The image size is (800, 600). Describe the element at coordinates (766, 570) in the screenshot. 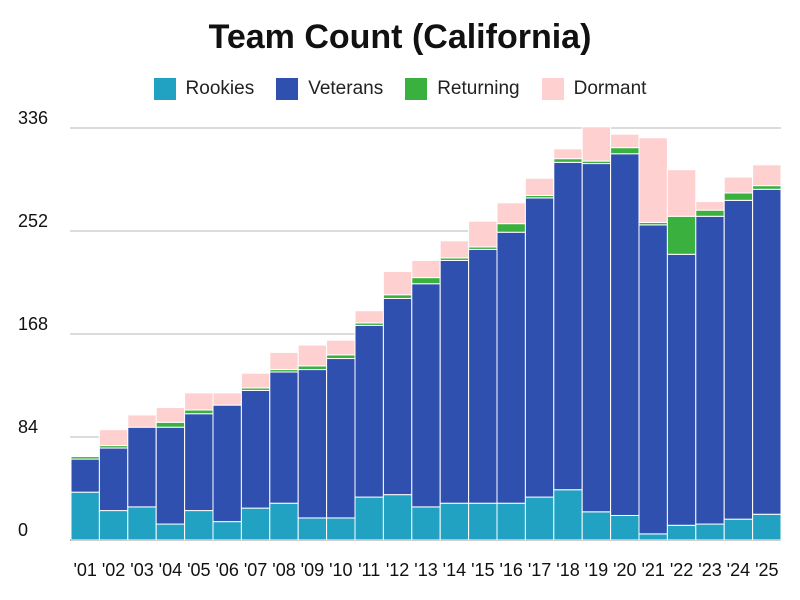

I see `x-tick-label: '25` at that location.